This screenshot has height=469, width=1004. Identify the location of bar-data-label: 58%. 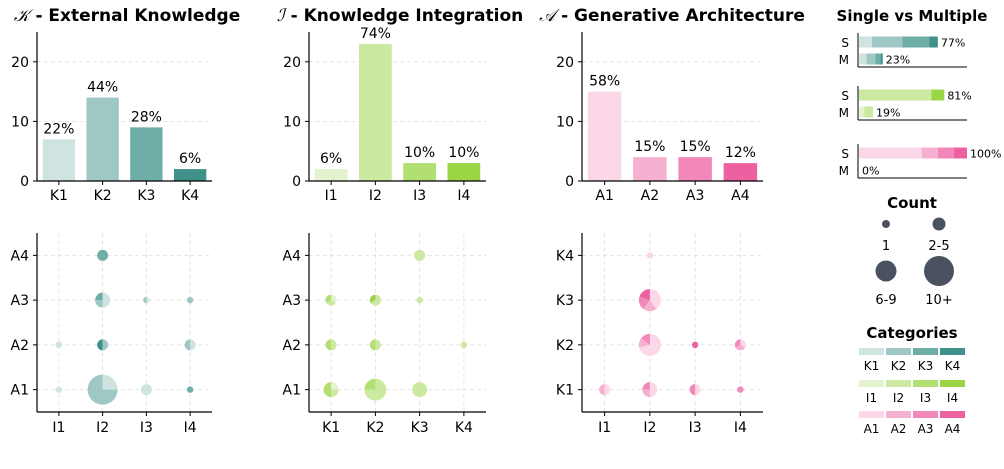
(604, 82).